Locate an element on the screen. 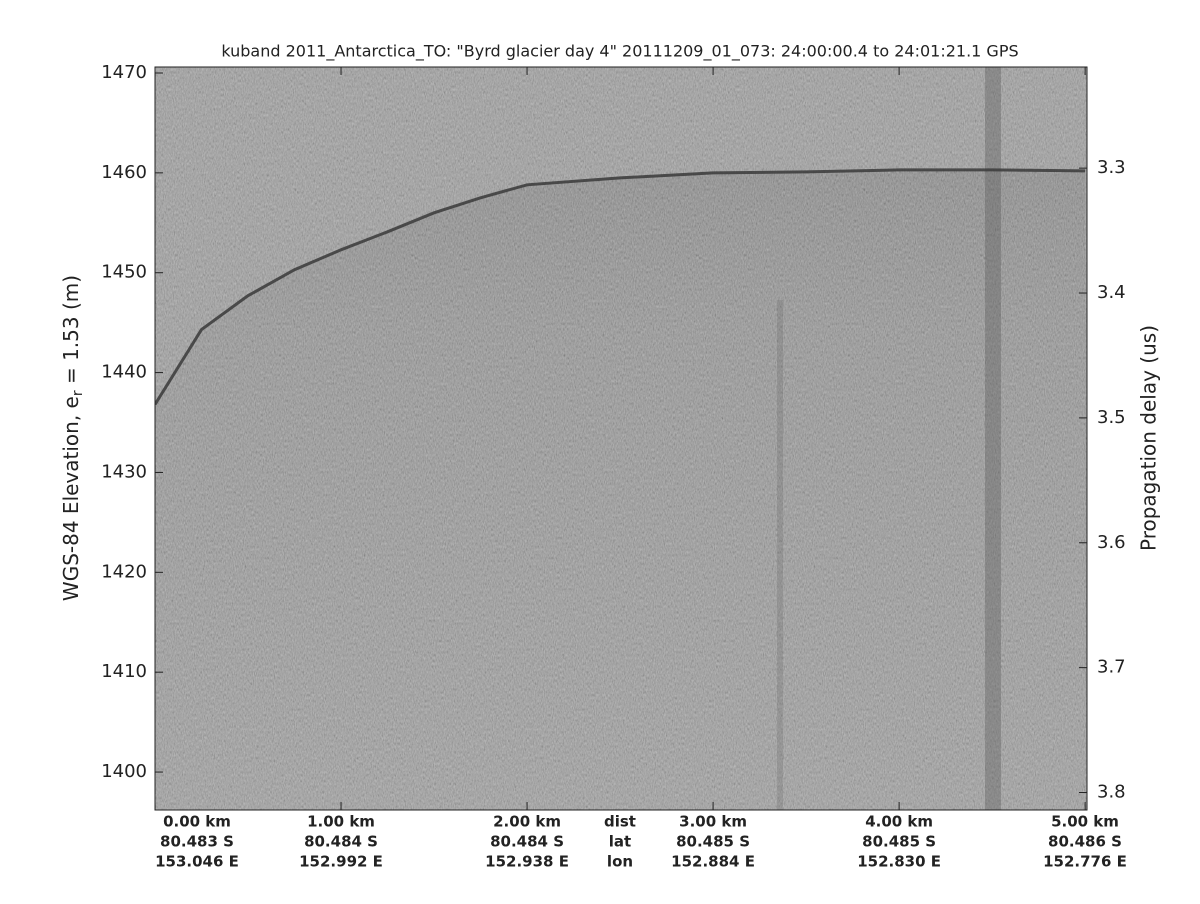 This screenshot has height=904, width=1200. y2-tick-label: 3.7 is located at coordinates (1111, 667).